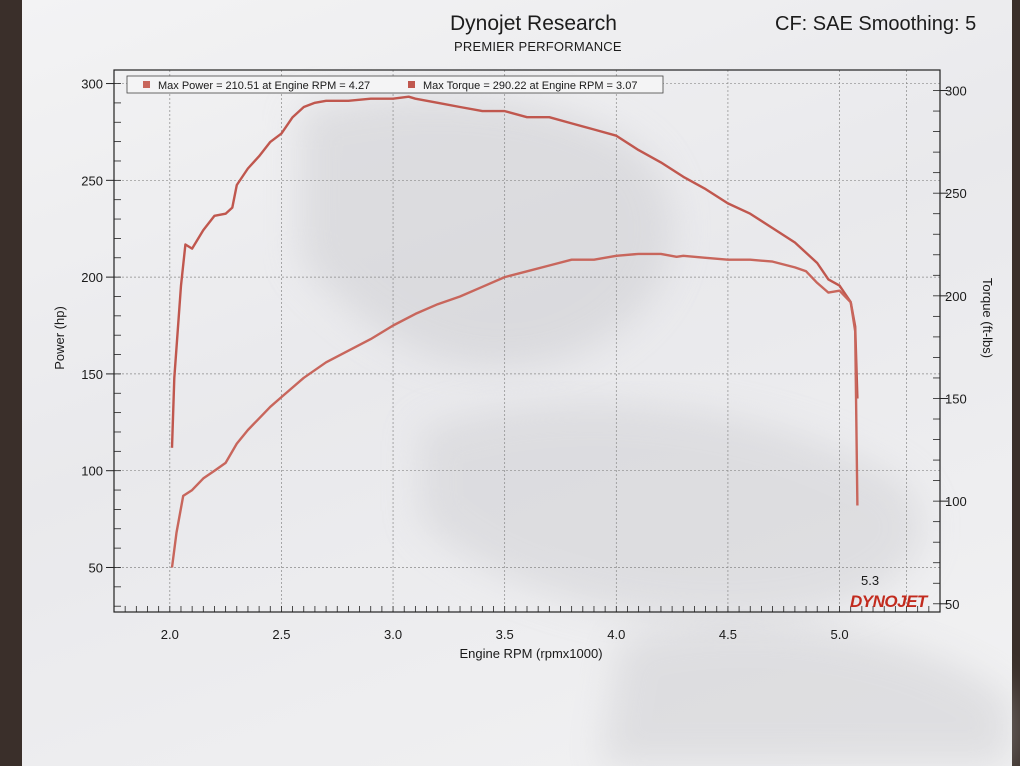 Image resolution: width=1020 pixels, height=766 pixels. I want to click on y2-tick-label: 50, so click(952, 604).